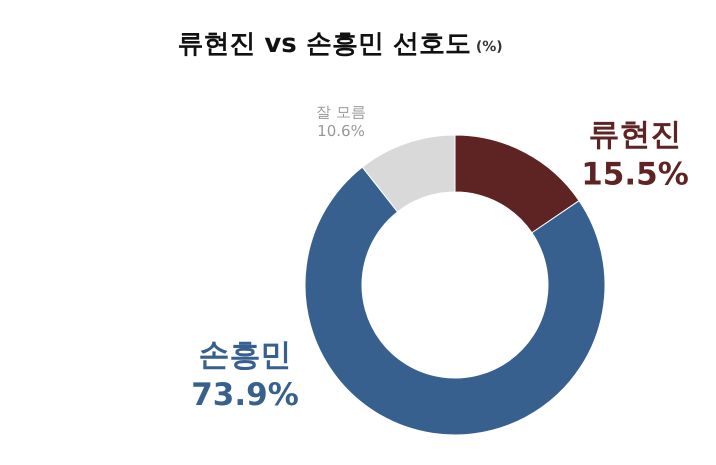  I want to click on data-label: 10.6%, so click(341, 131).